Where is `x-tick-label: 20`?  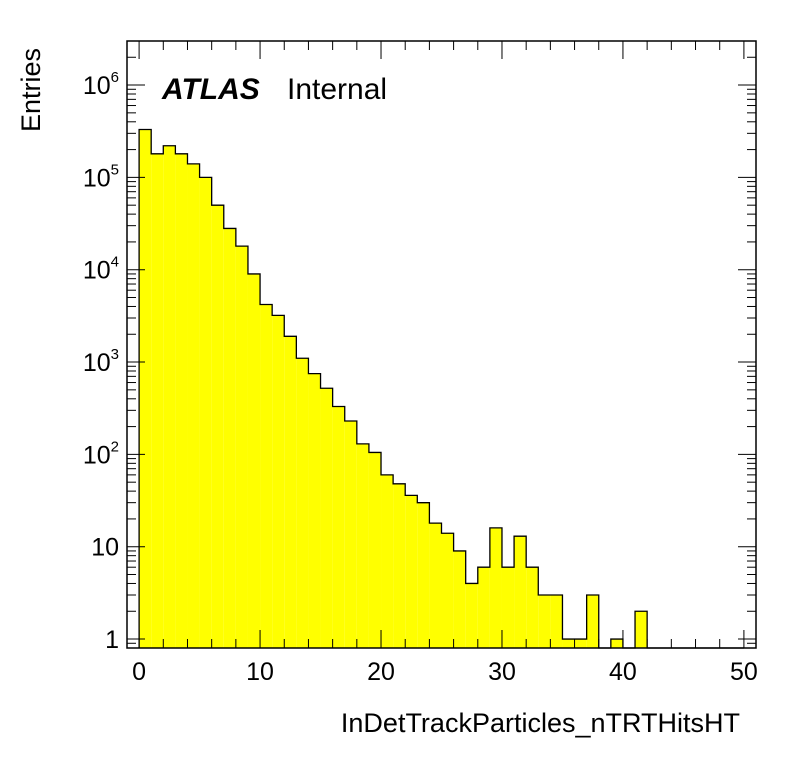
x-tick-label: 20 is located at coordinates (381, 672).